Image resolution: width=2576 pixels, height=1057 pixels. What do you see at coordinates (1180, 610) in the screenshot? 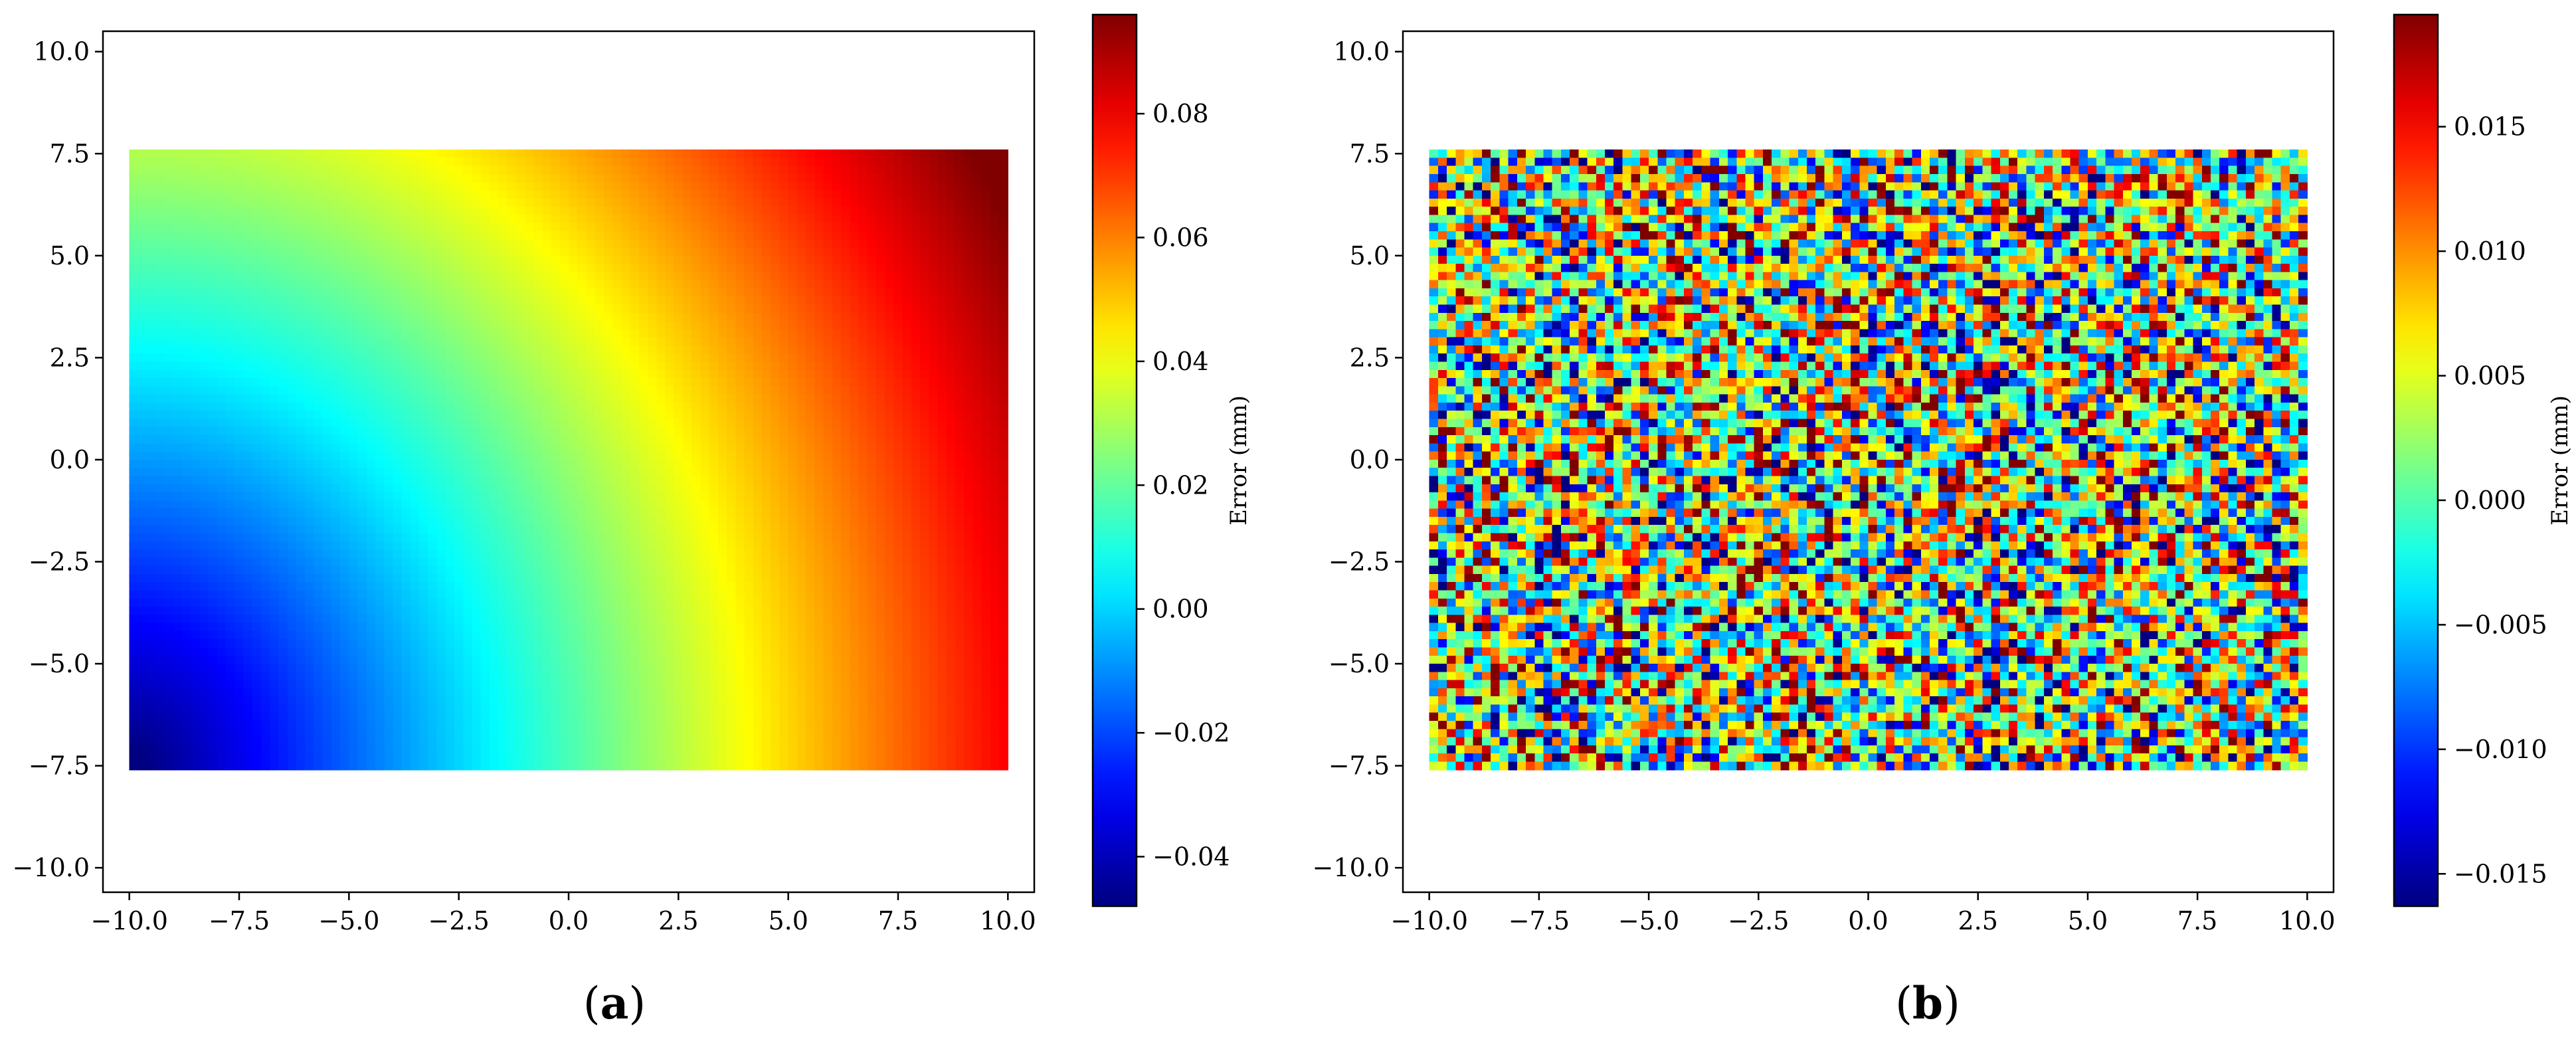
I see `colorbar-tick-label: 0.00` at bounding box center [1180, 610].